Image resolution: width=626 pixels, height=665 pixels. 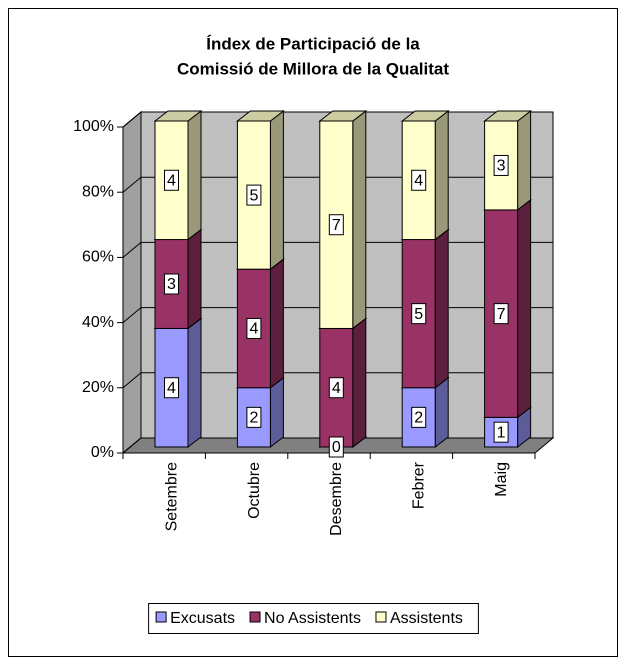 I want to click on legend-label: Assistents, so click(x=426, y=618).